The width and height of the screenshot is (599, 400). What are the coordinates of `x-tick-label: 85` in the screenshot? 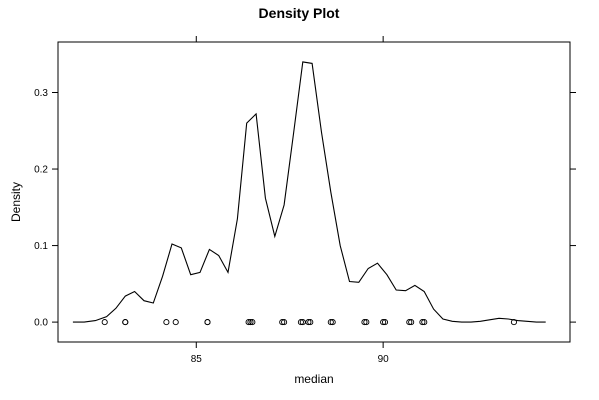 It's located at (197, 359).